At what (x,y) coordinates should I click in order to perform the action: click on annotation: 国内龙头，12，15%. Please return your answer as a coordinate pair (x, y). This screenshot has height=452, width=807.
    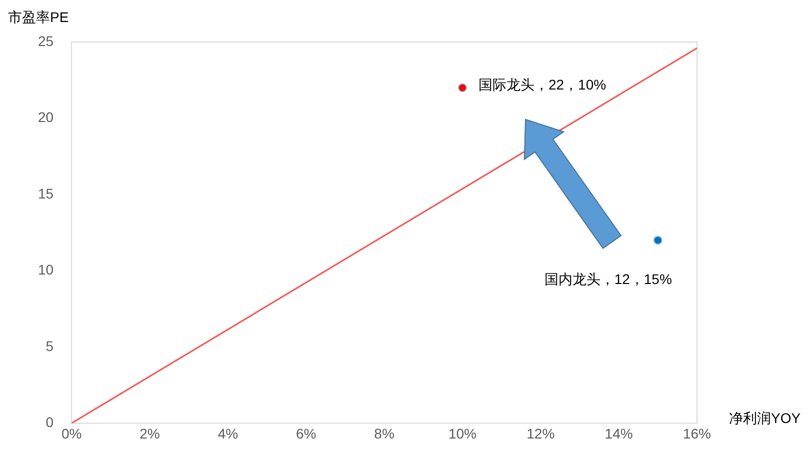
    Looking at the image, I should click on (608, 279).